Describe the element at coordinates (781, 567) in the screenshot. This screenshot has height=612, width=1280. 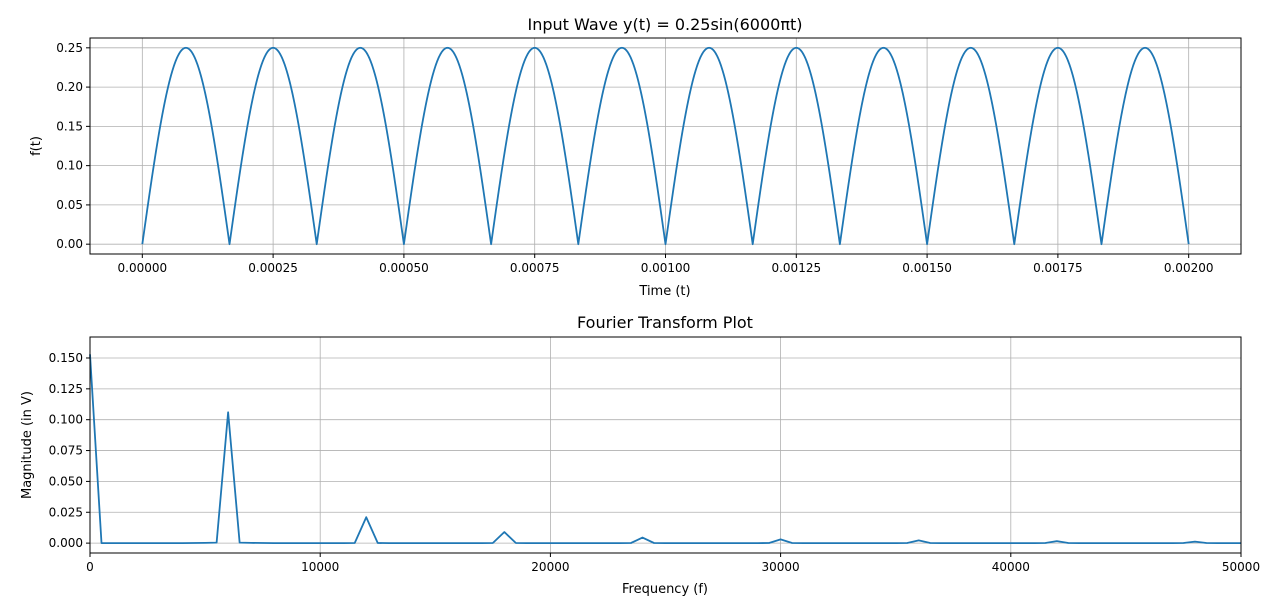
I see `fourier-x-tick-label: 30000` at that location.